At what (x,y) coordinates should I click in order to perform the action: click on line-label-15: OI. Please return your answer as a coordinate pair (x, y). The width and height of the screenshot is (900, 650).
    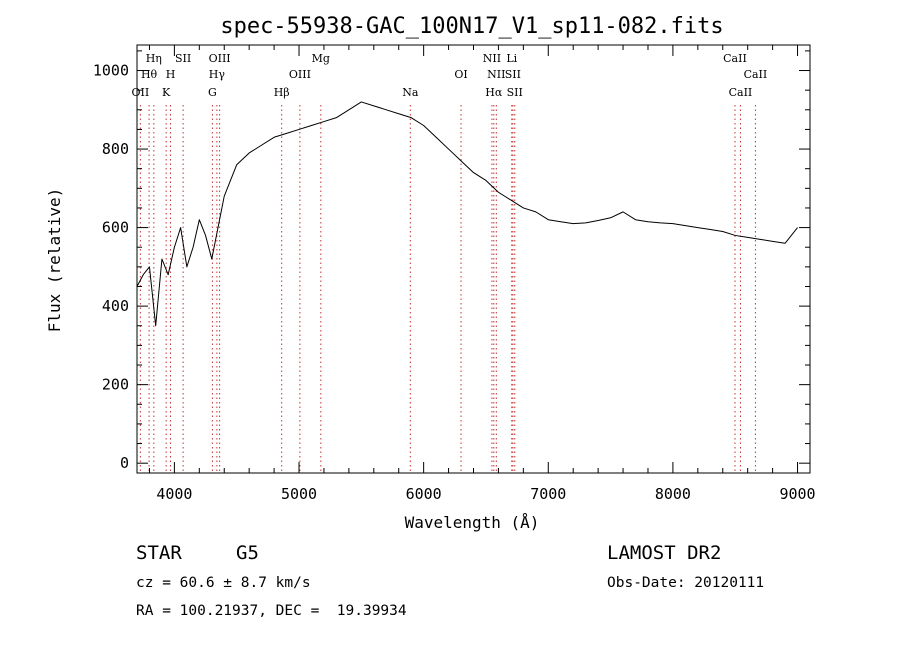
    Looking at the image, I should click on (460, 74).